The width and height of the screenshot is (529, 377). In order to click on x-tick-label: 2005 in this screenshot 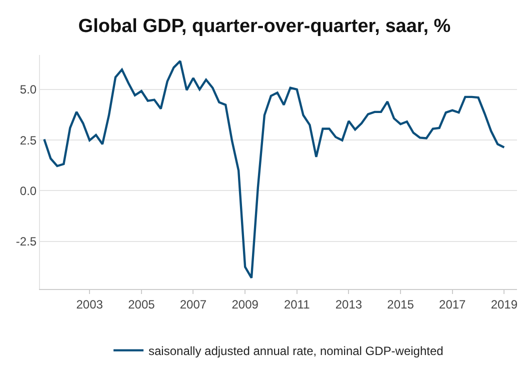, I will do `click(142, 304)`.